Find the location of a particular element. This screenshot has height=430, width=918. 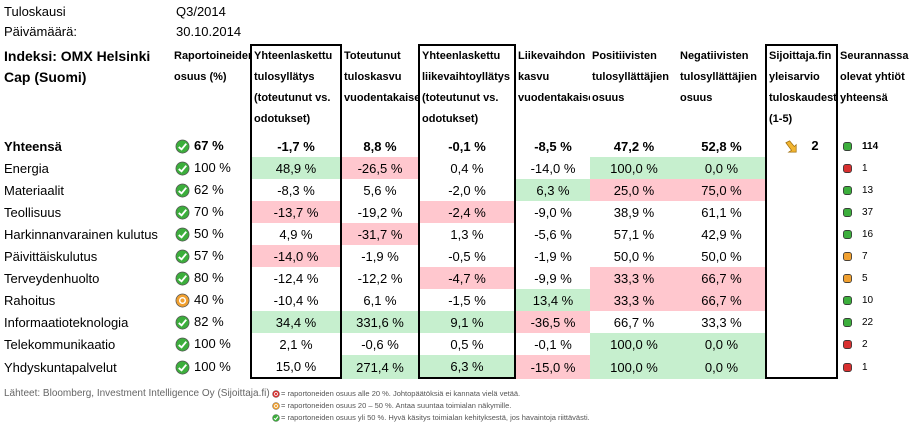

cell-value: -15,0 % is located at coordinates (553, 367).